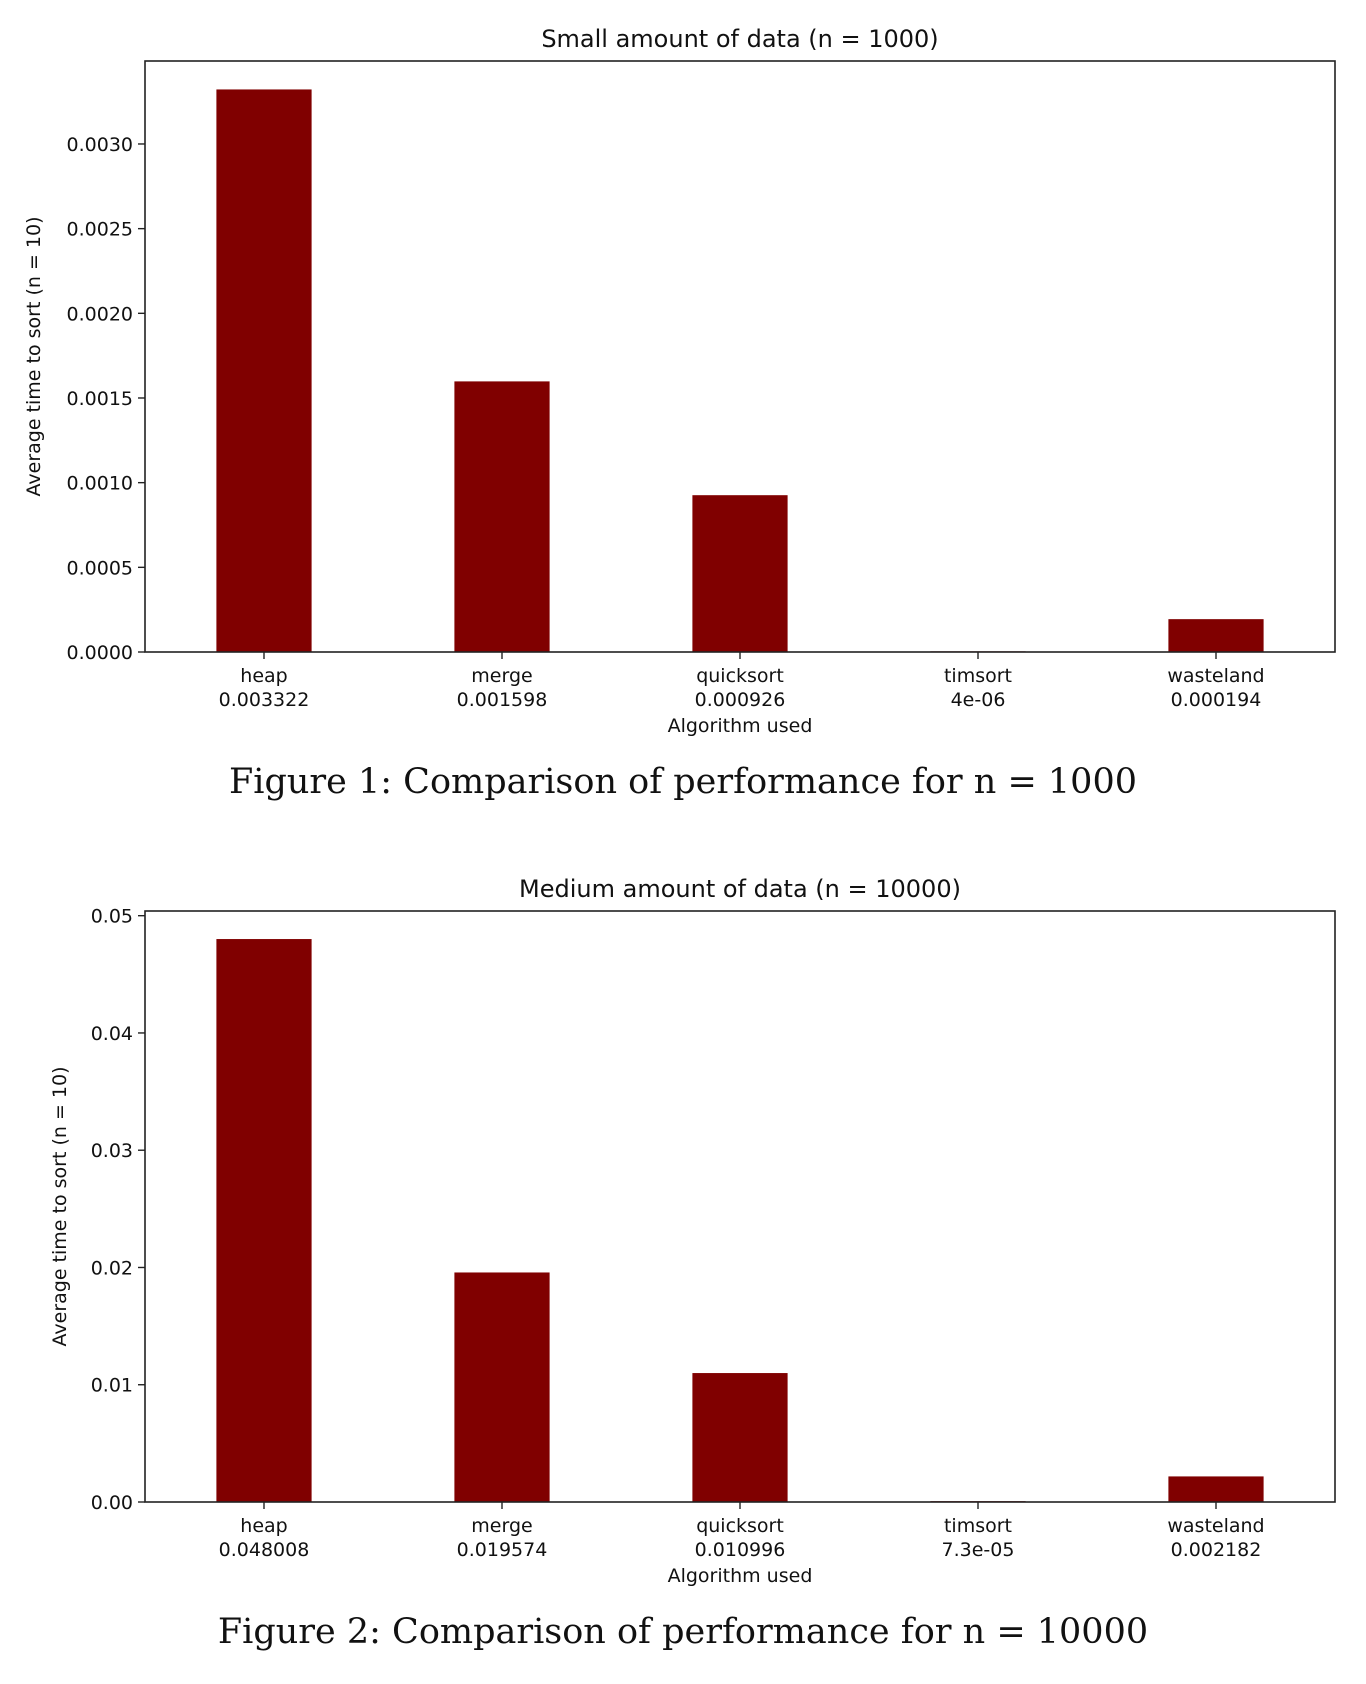 The height and width of the screenshot is (1684, 1366). What do you see at coordinates (740, 1550) in the screenshot?
I see `bar-value-label: 0.010996` at bounding box center [740, 1550].